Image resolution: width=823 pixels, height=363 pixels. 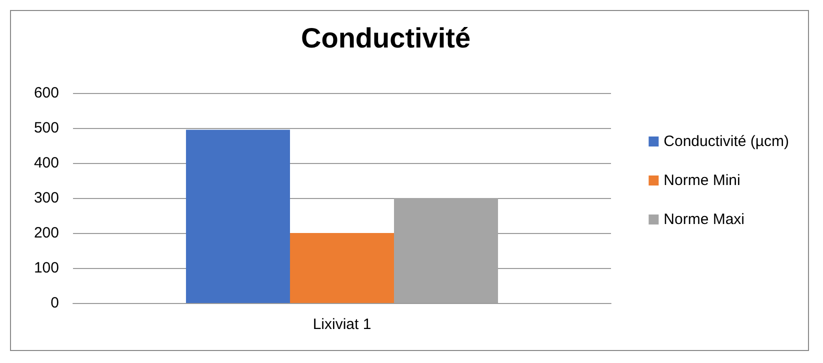 What do you see at coordinates (702, 180) in the screenshot?
I see `legend-label: Norme Mini` at bounding box center [702, 180].